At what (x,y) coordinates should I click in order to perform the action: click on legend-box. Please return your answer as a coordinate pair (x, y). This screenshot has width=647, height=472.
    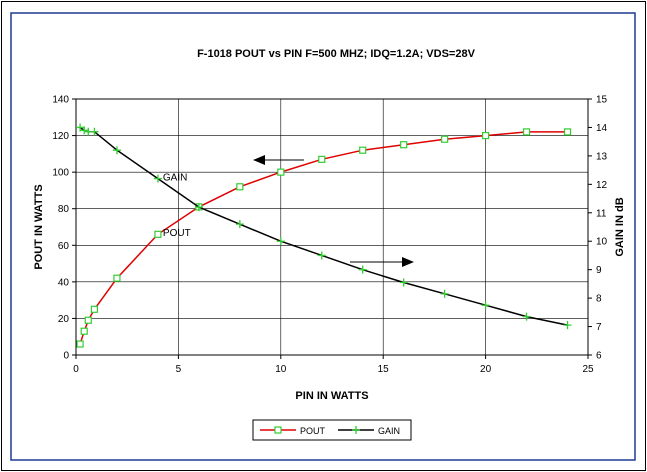
    Looking at the image, I should click on (332, 430).